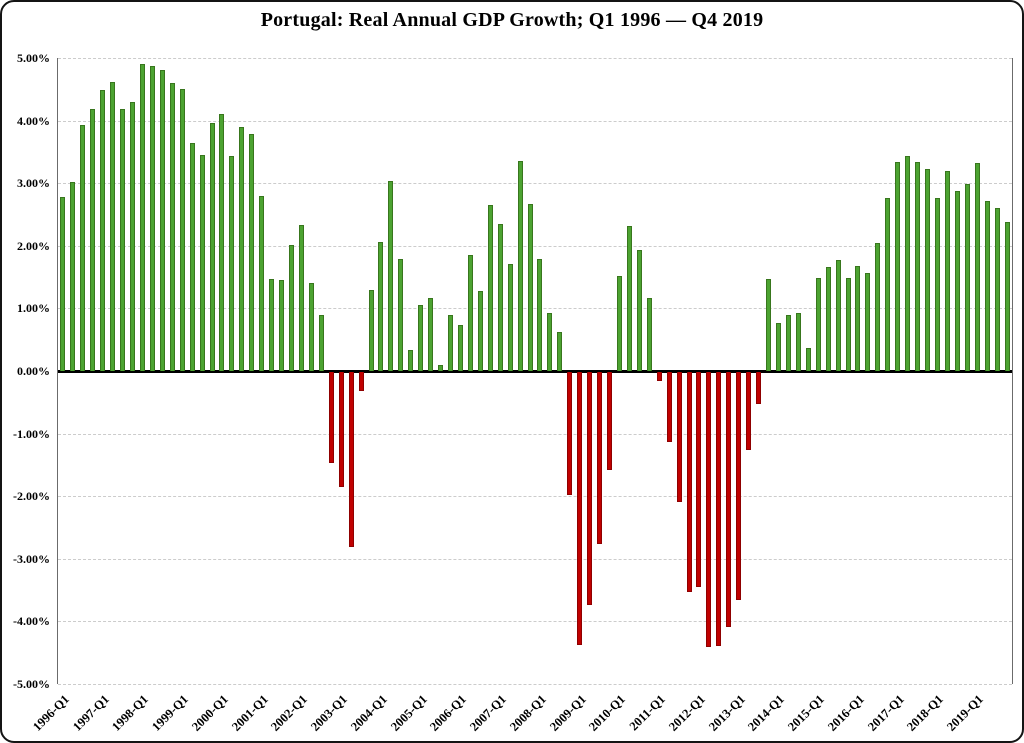  What do you see at coordinates (51, 713) in the screenshot?
I see `x-tick-label: 1996-Q1` at bounding box center [51, 713].